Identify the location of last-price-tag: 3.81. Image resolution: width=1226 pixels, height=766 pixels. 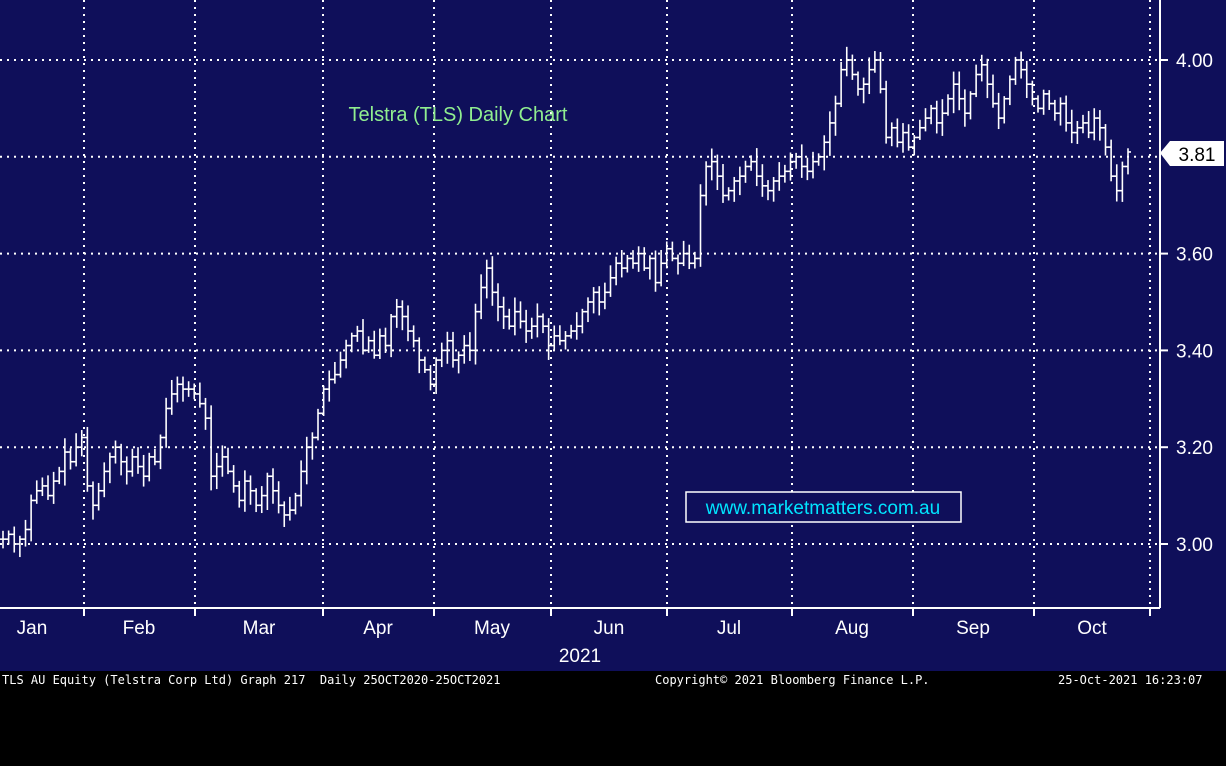
(1192, 153).